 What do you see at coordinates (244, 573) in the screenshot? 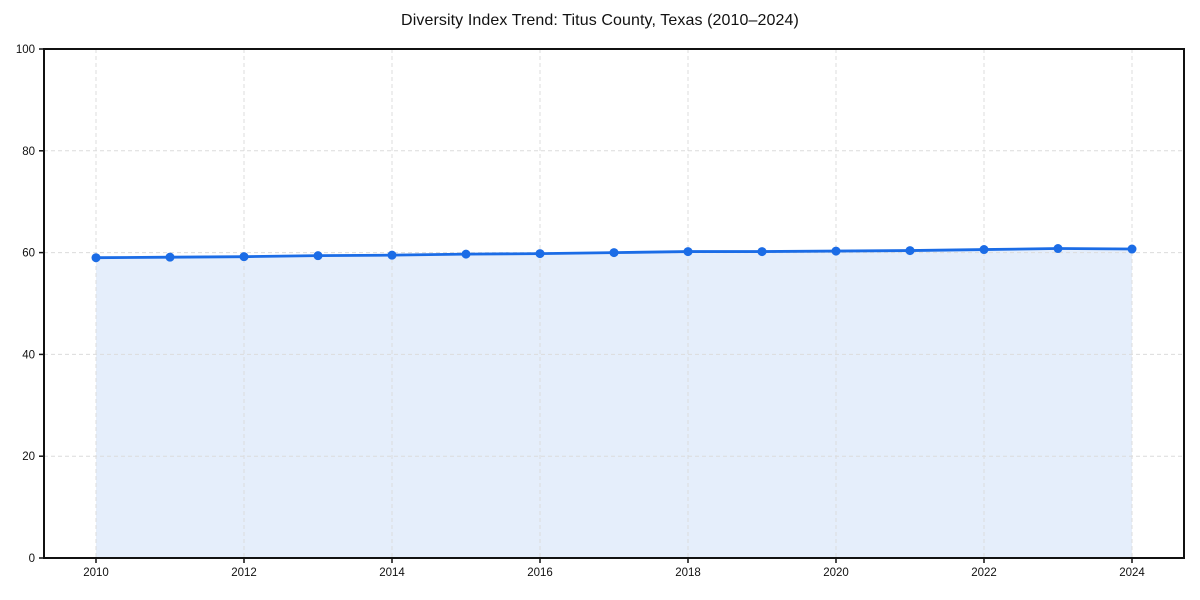
I see `x-tick-label: 2012` at bounding box center [244, 573].